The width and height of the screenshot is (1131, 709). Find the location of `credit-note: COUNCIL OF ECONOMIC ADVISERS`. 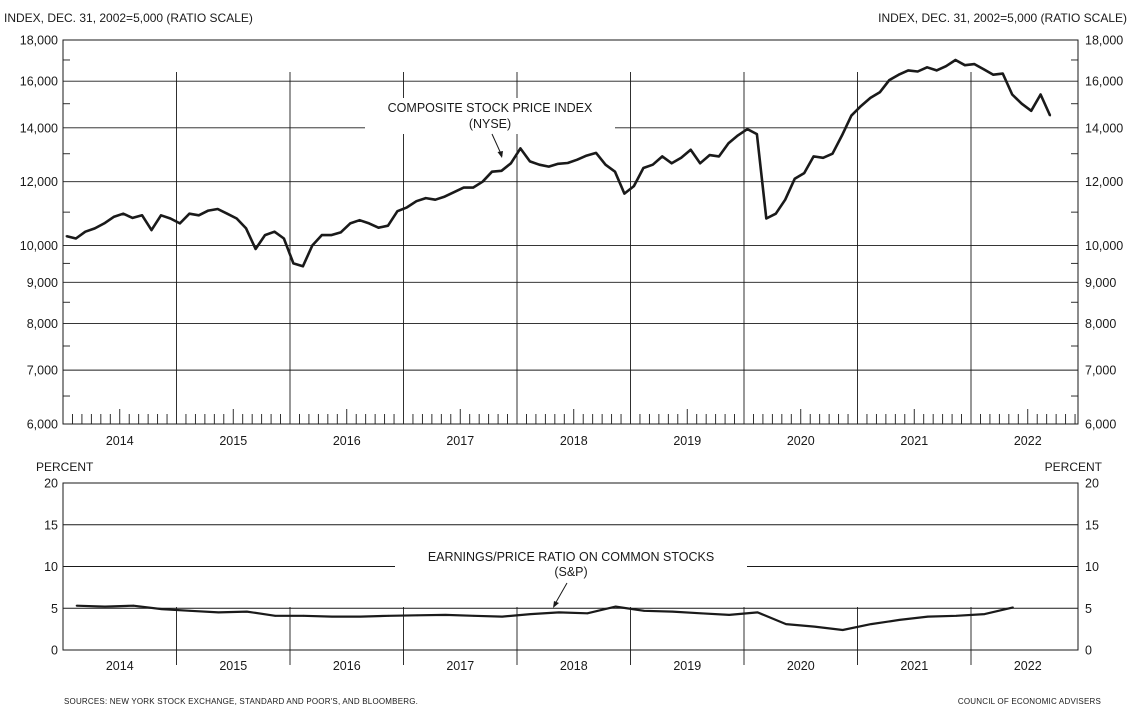

credit-note: COUNCIL OF ECONOMIC ADVISERS is located at coordinates (1029, 701).